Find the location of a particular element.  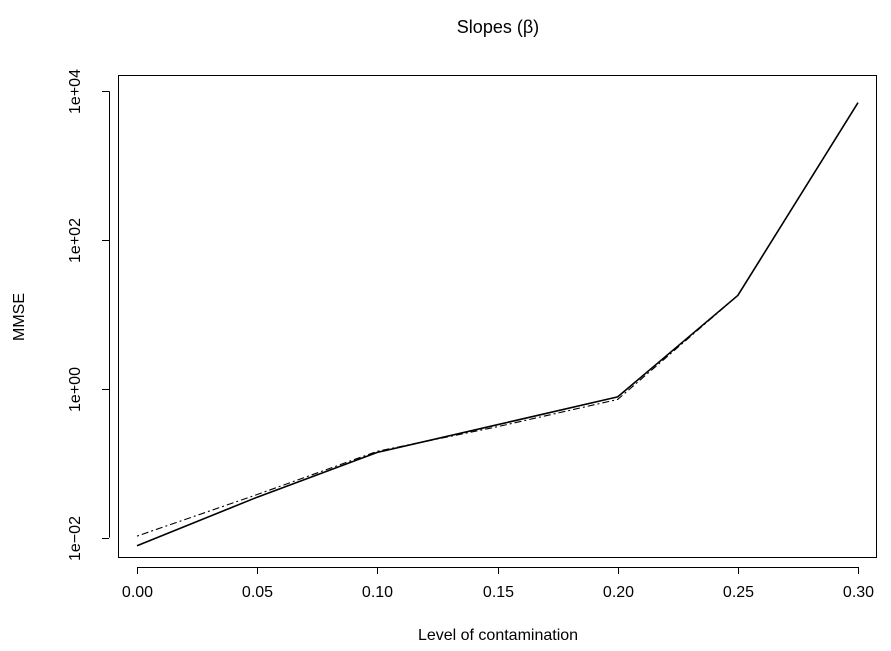

x-tick-label: 0.05 is located at coordinates (257, 592).